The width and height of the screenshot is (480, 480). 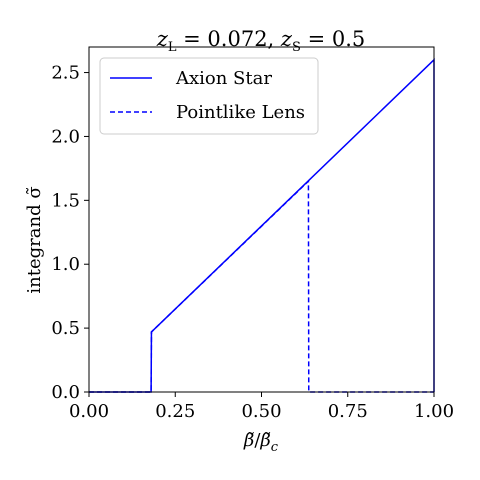 What do you see at coordinates (240, 112) in the screenshot?
I see `legend-label-pointlike-lens: Pointlike Lens` at bounding box center [240, 112].